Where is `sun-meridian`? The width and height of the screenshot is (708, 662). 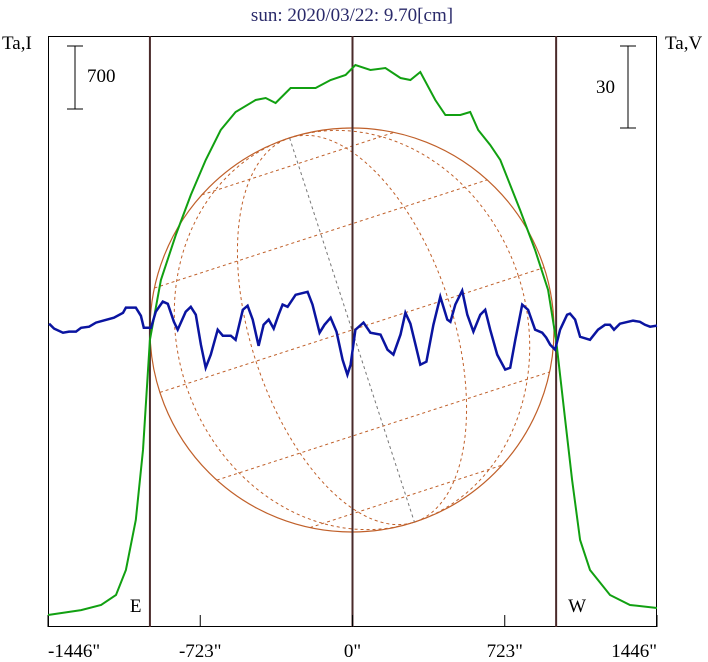 sun-meridian is located at coordinates (352, 330).